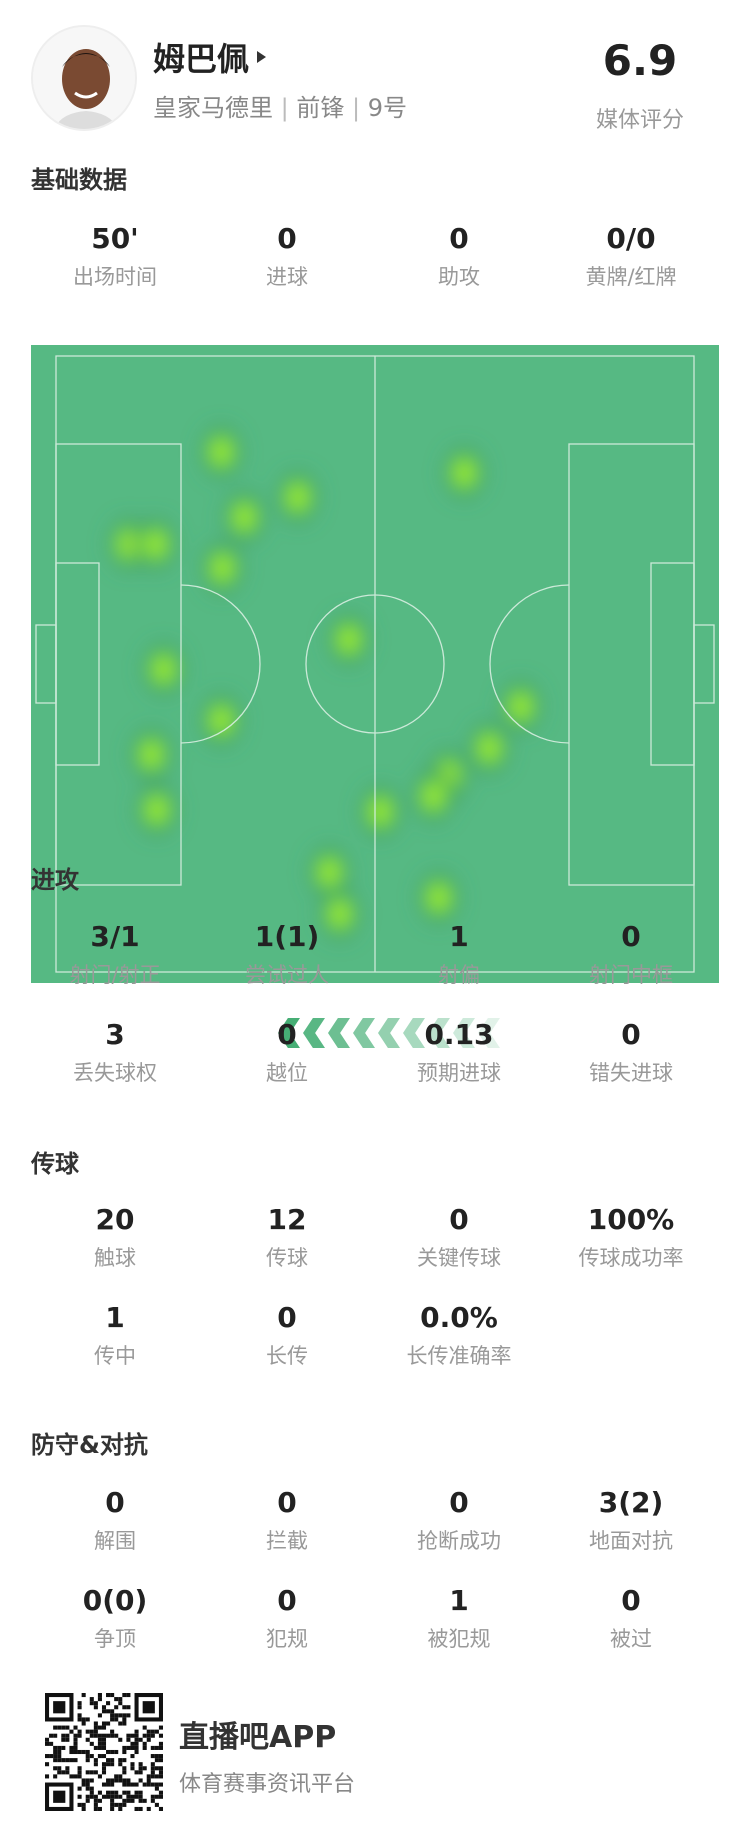 This screenshot has height=1846, width=750. I want to click on stat-label: 射偏, so click(459, 975).